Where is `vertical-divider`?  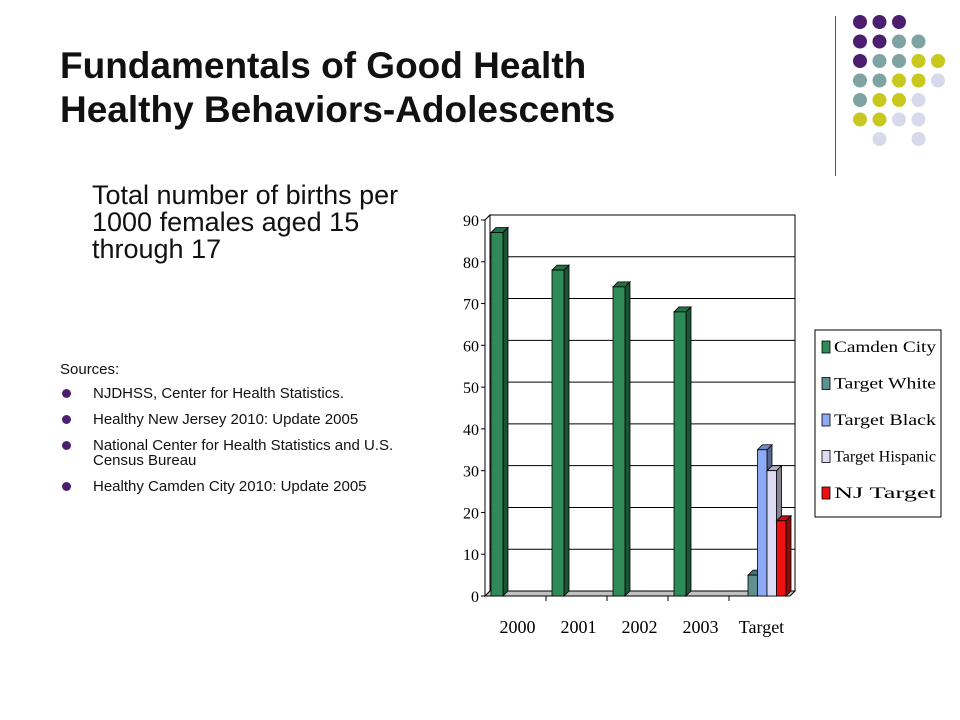
vertical-divider is located at coordinates (835, 96).